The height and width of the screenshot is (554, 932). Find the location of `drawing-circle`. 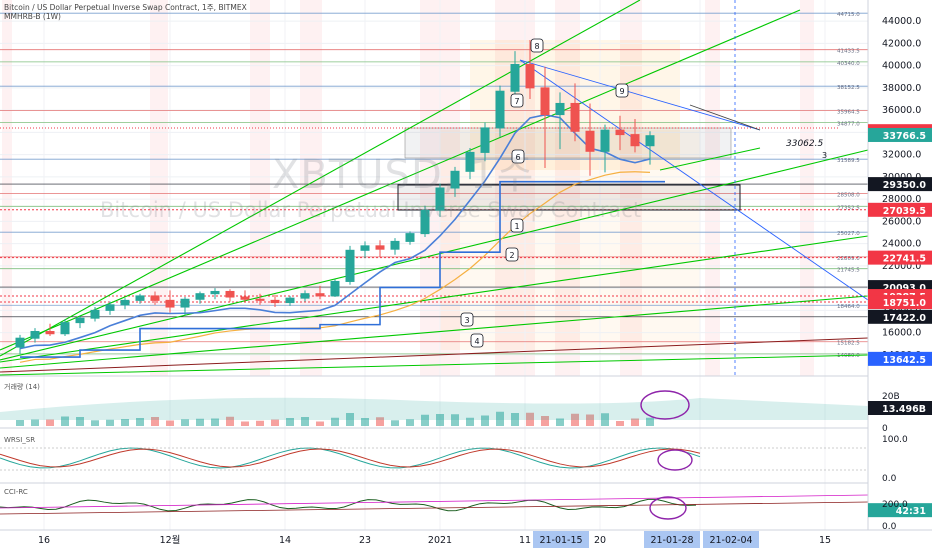

drawing-circle is located at coordinates (665, 405).